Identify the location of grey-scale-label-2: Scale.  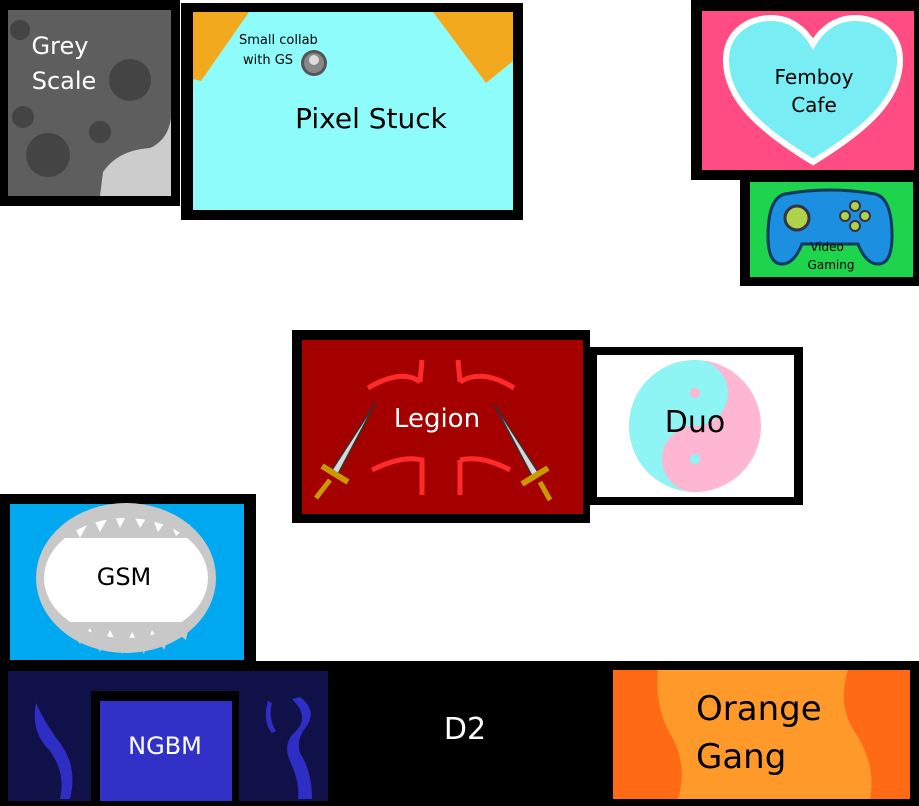
(64, 81).